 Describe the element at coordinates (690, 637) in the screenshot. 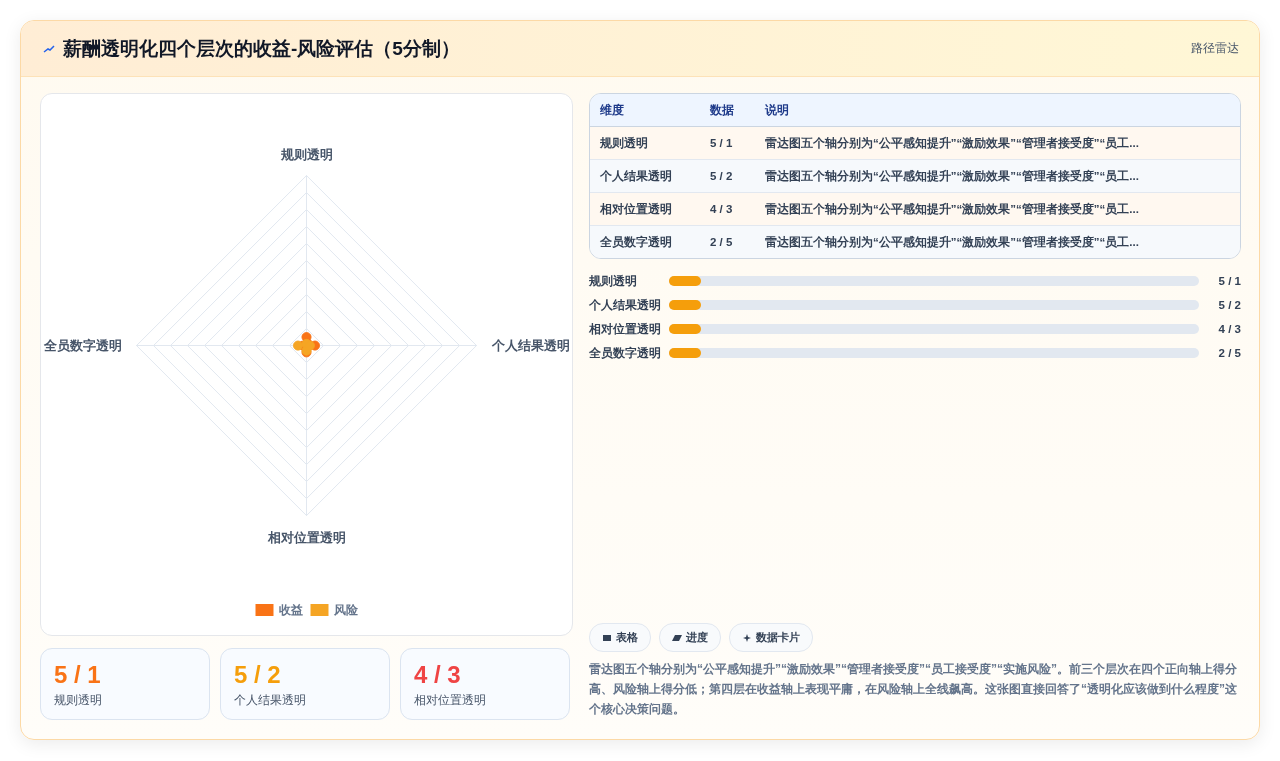

I see `text: 进度` at that location.